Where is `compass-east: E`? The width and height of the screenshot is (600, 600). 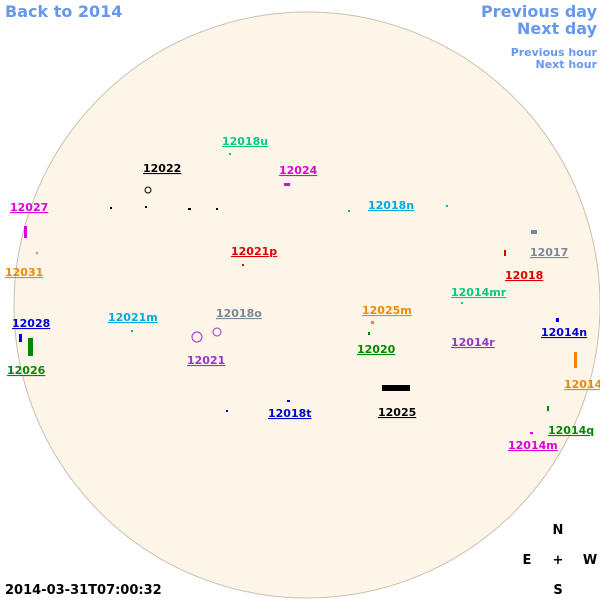 compass-east: E is located at coordinates (527, 560).